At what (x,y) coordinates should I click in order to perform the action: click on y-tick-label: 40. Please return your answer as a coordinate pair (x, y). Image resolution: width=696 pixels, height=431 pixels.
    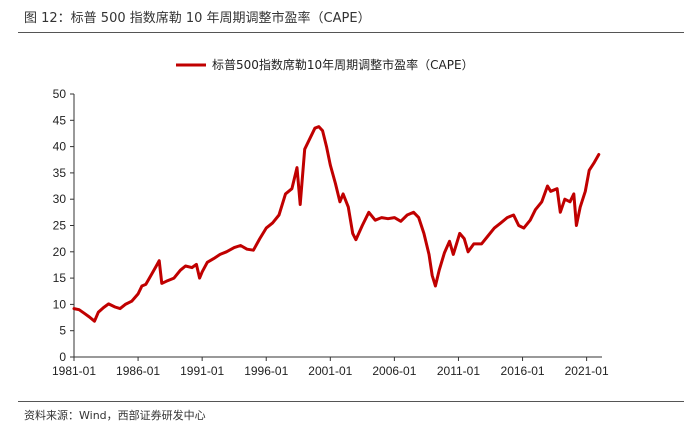
    Looking at the image, I should click on (60, 147).